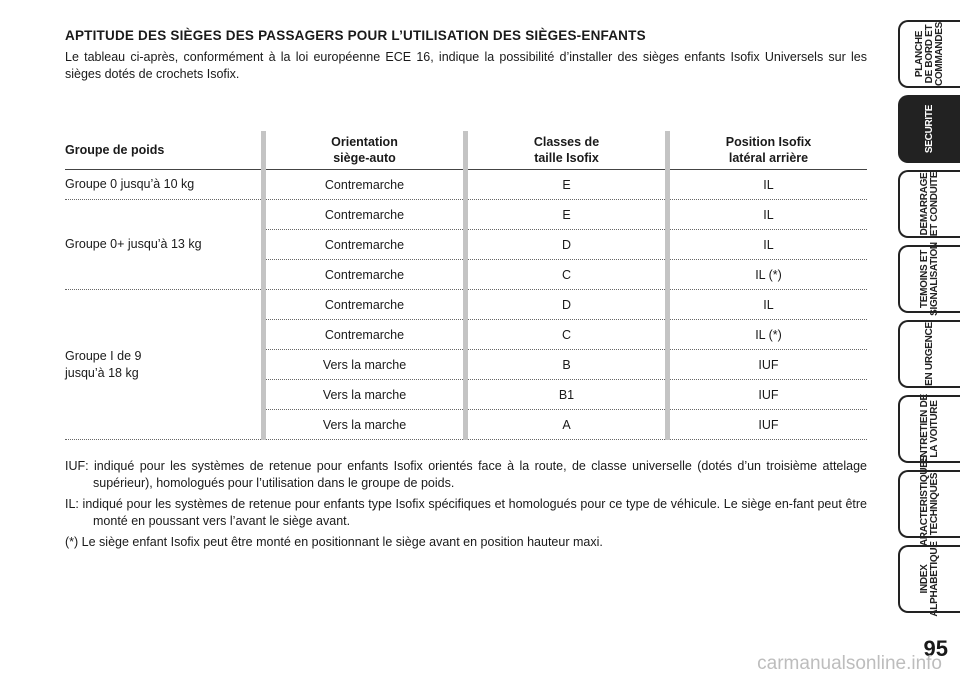  I want to click on section-tab: INDEX ALPHABETIQUE, so click(929, 579).